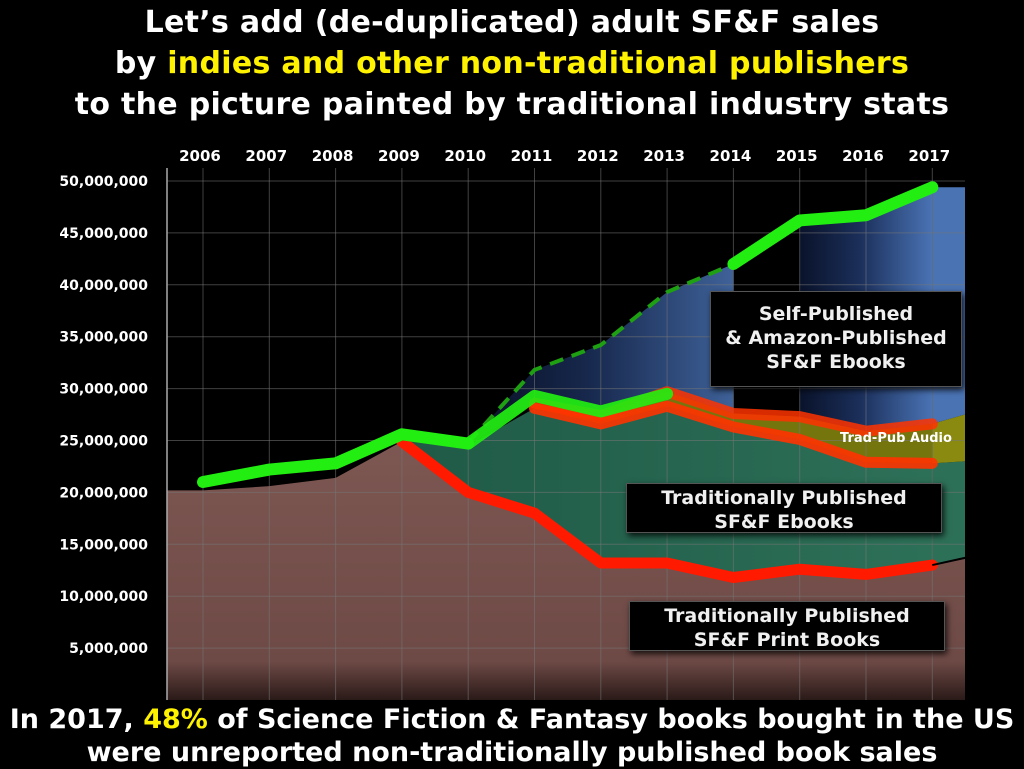  What do you see at coordinates (103, 442) in the screenshot?
I see `y-tick-label: 25,000,000` at bounding box center [103, 442].